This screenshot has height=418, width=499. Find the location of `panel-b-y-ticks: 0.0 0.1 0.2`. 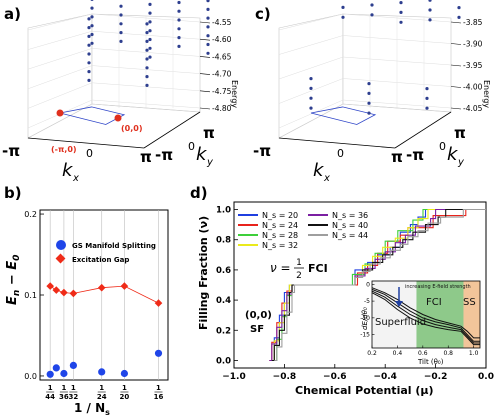

panel-b-y-ticks: 0.0 0.1 0.2 is located at coordinates (34, 295).